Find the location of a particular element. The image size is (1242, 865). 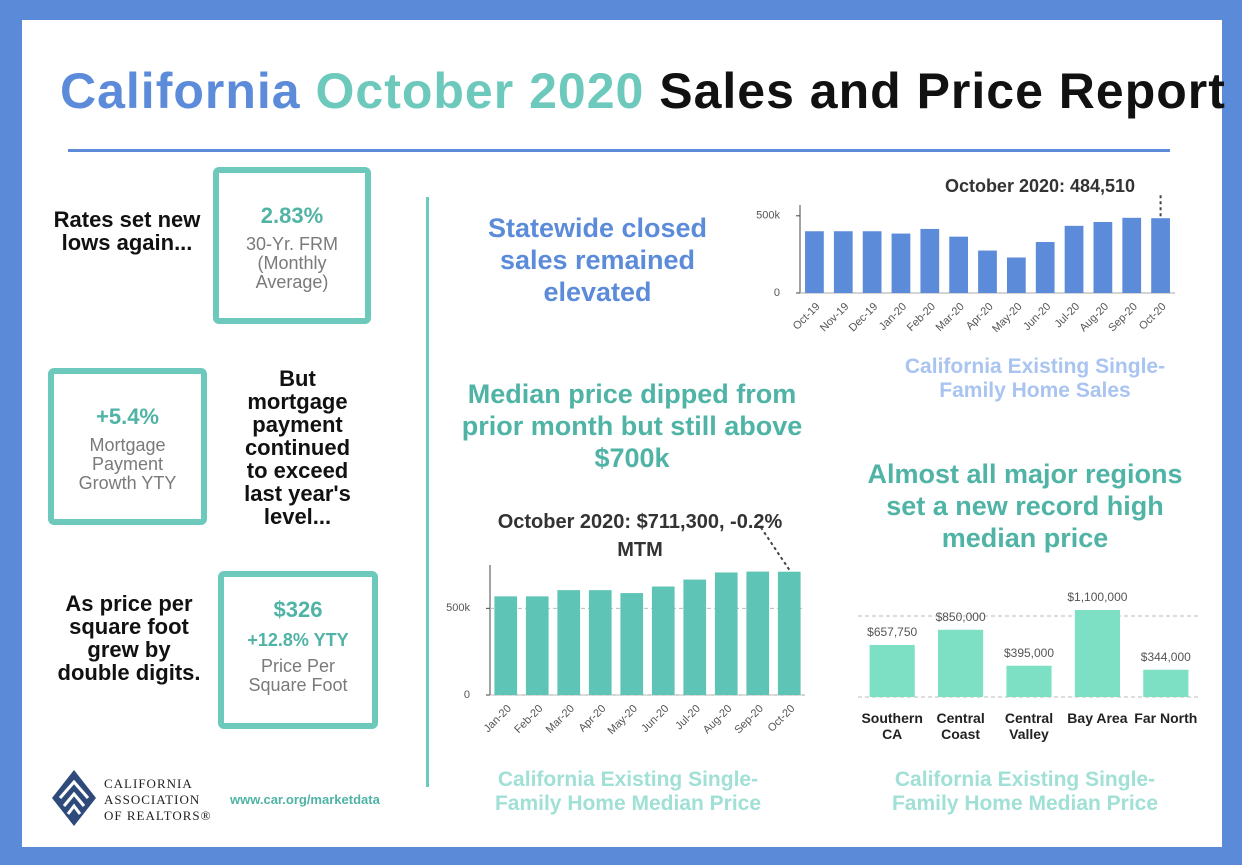

value-label: $344,000 is located at coordinates (1166, 657).